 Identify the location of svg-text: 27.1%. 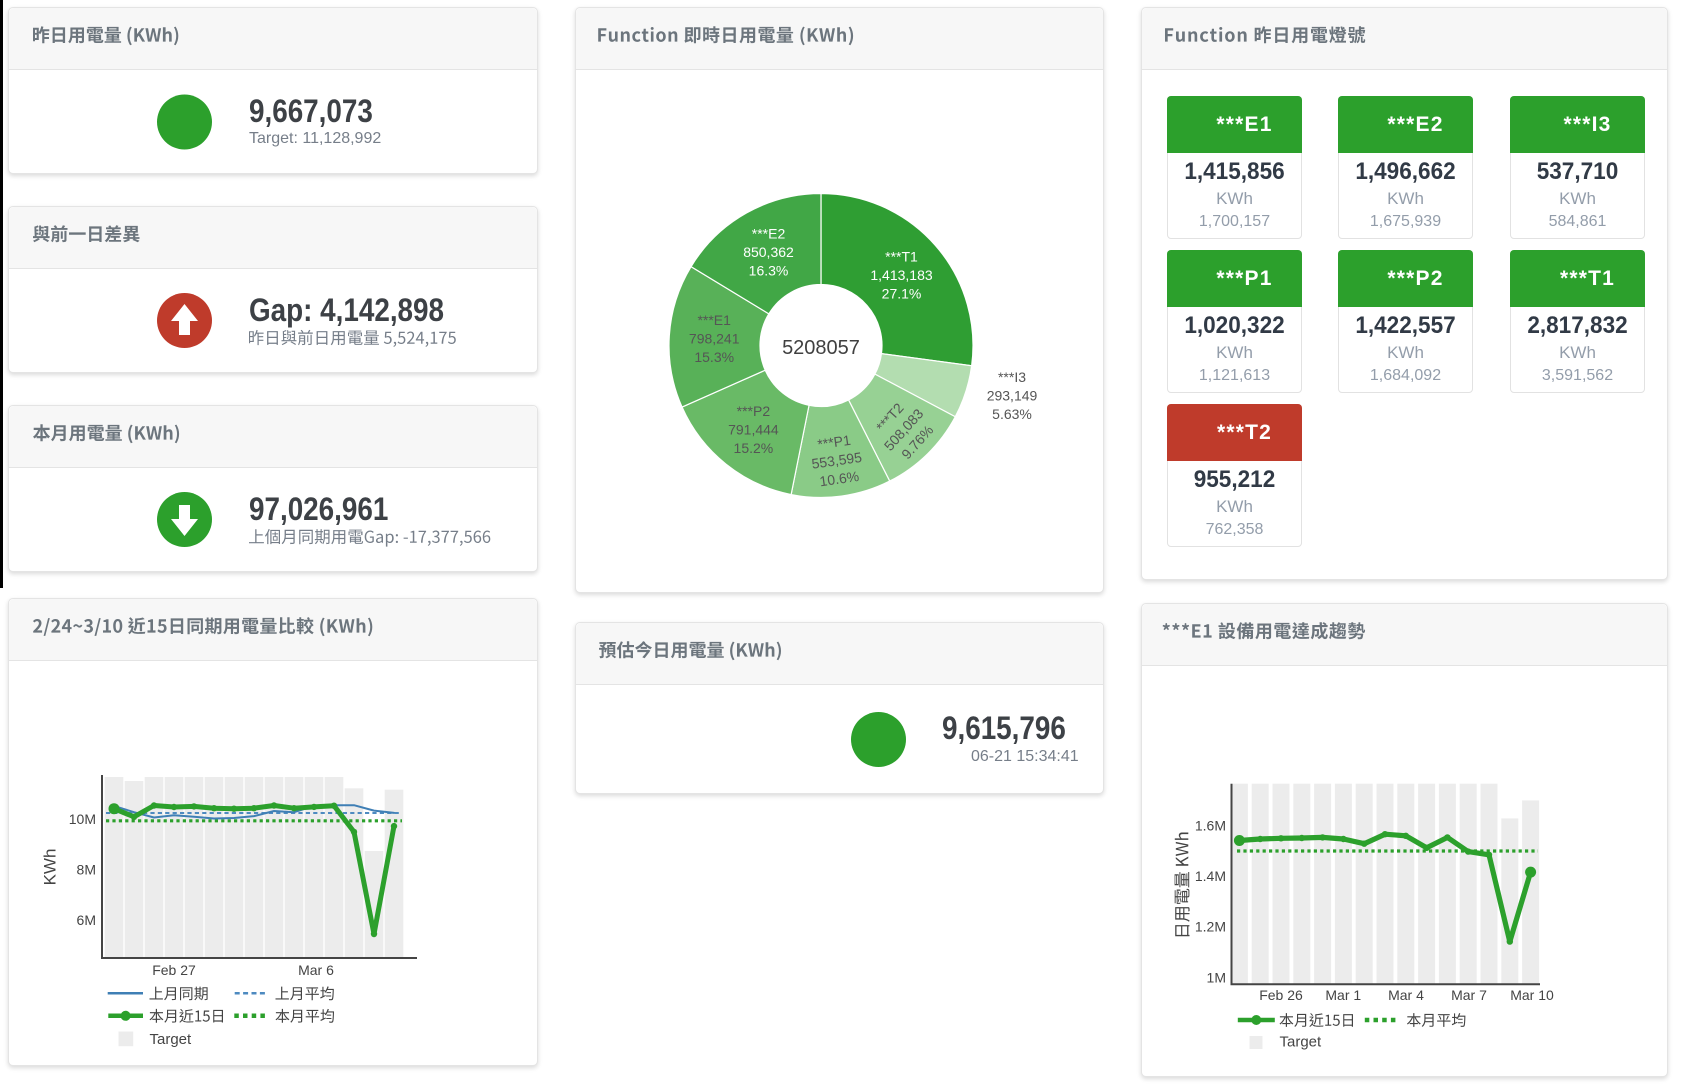
(902, 294).